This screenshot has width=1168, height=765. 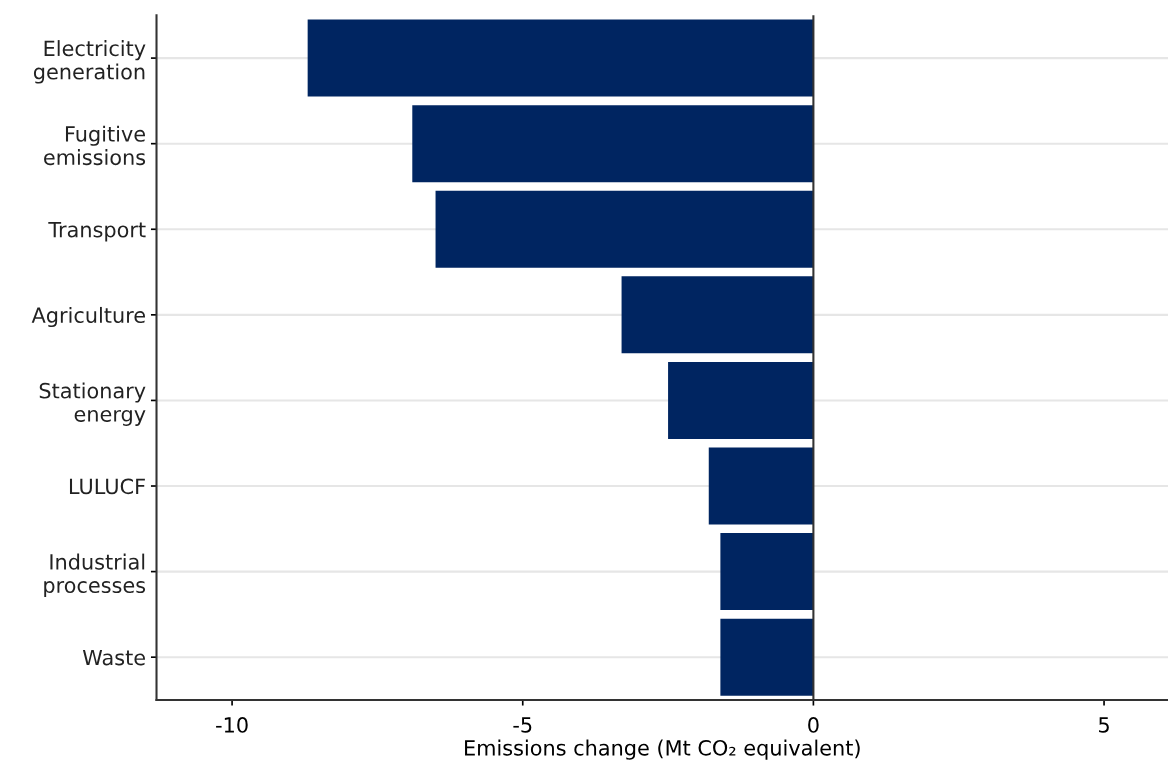 I want to click on y-tick-label: Industrial processes, so click(x=95, y=575).